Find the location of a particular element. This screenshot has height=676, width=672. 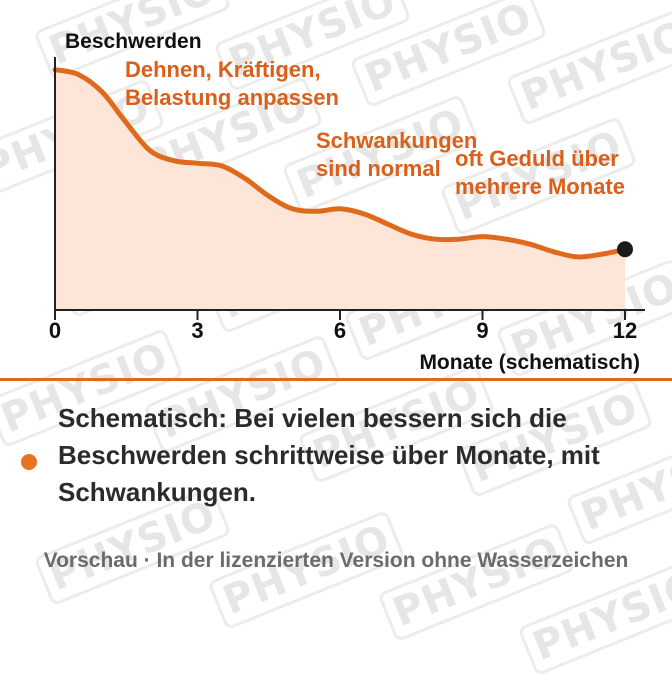

x-tick-label: 3 is located at coordinates (197, 330).